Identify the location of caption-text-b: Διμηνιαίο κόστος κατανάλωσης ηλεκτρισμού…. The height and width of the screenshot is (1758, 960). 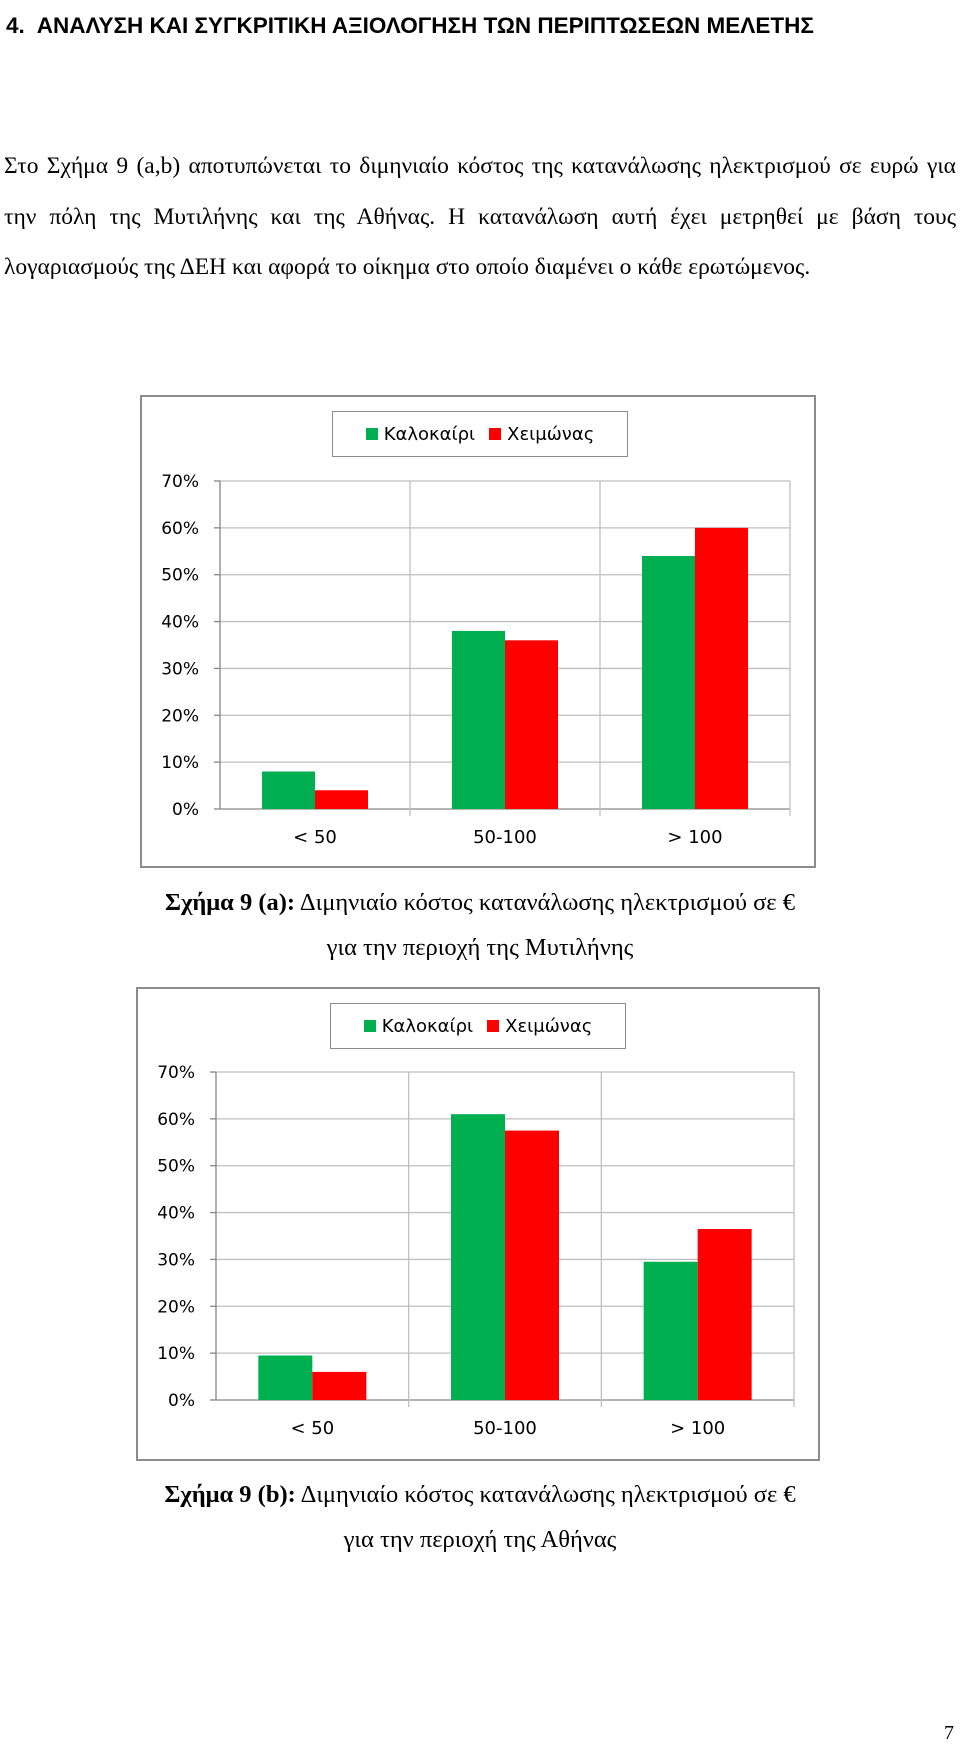
(548, 1494).